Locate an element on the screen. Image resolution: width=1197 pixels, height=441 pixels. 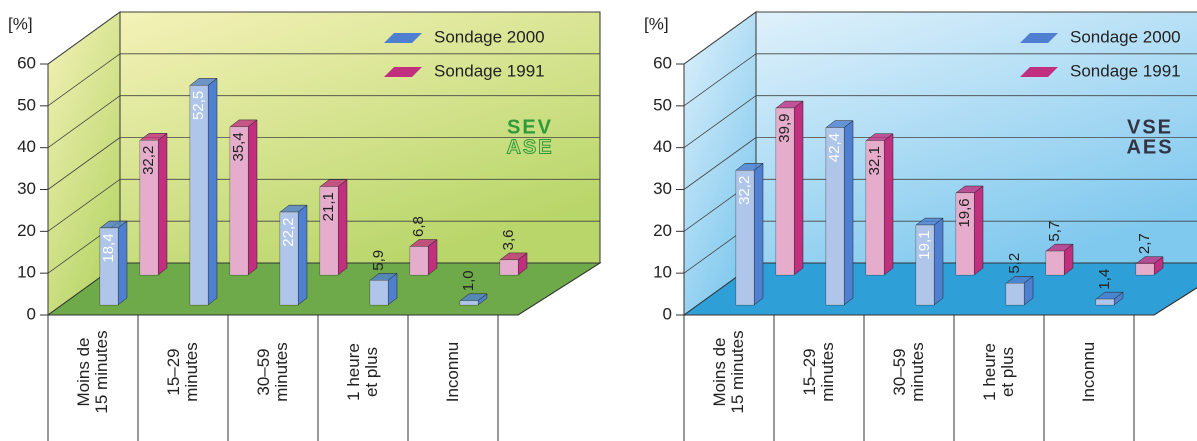
logo-text: VSE is located at coordinates (1150, 127).